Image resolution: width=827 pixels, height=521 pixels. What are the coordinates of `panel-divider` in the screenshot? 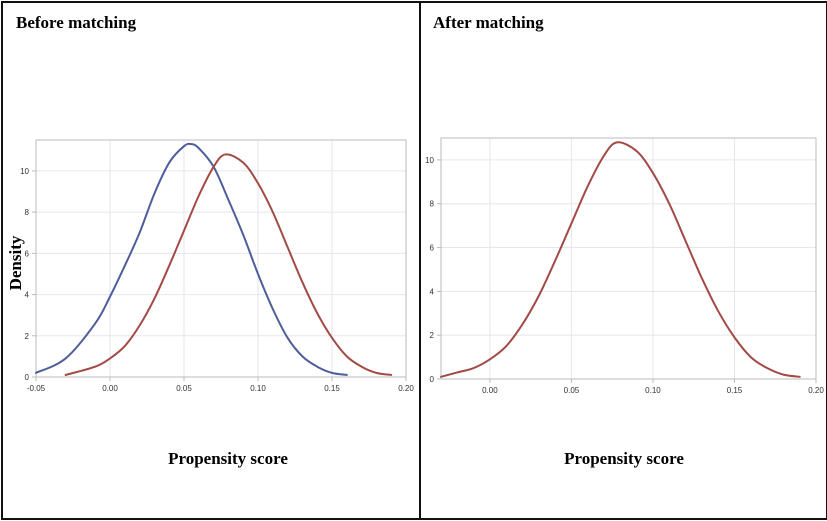 It's located at (420, 259).